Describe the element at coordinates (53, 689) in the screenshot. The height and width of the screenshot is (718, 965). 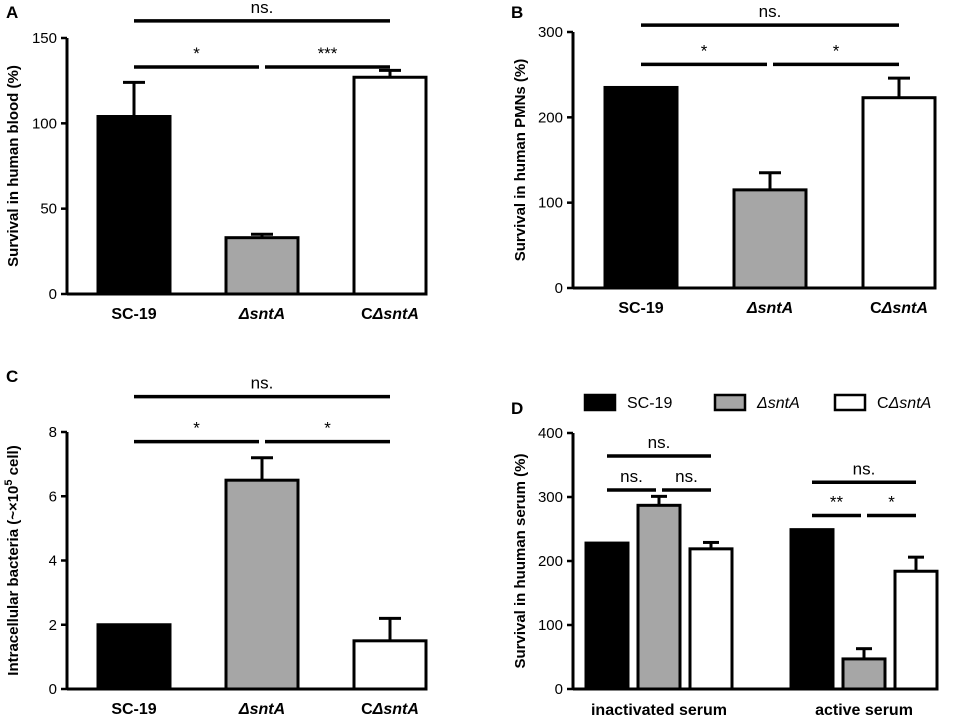
I see `y-tick-label-c-0: 0` at that location.